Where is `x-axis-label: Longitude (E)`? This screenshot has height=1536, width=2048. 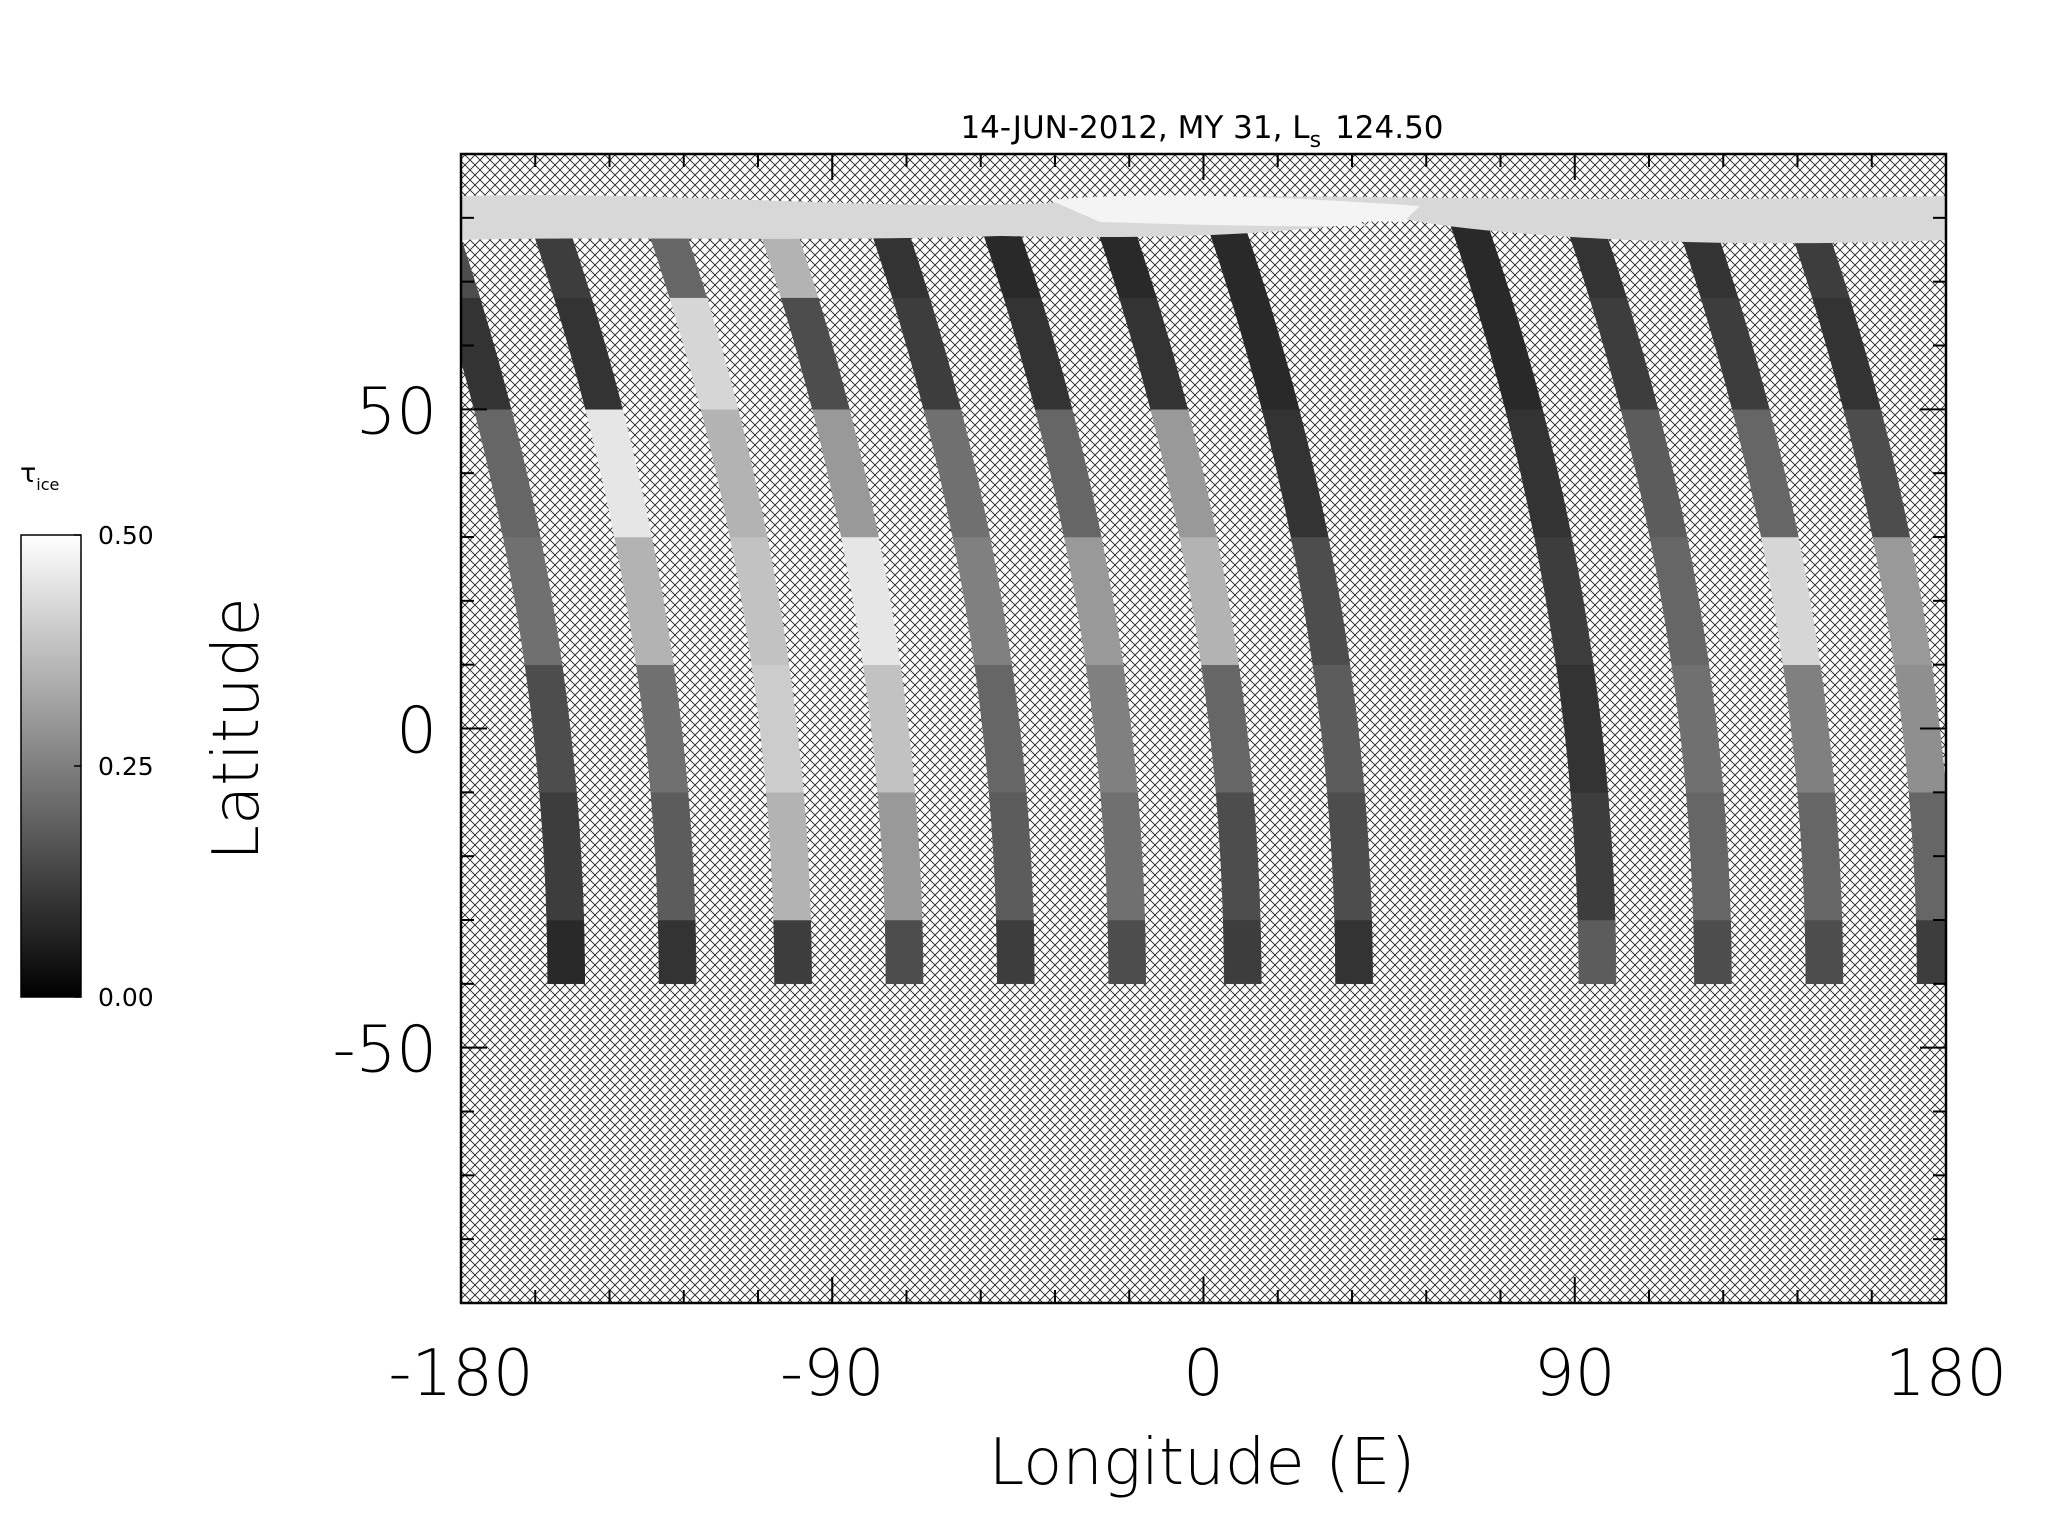
x-axis-label: Longitude (E) is located at coordinates (1202, 1463).